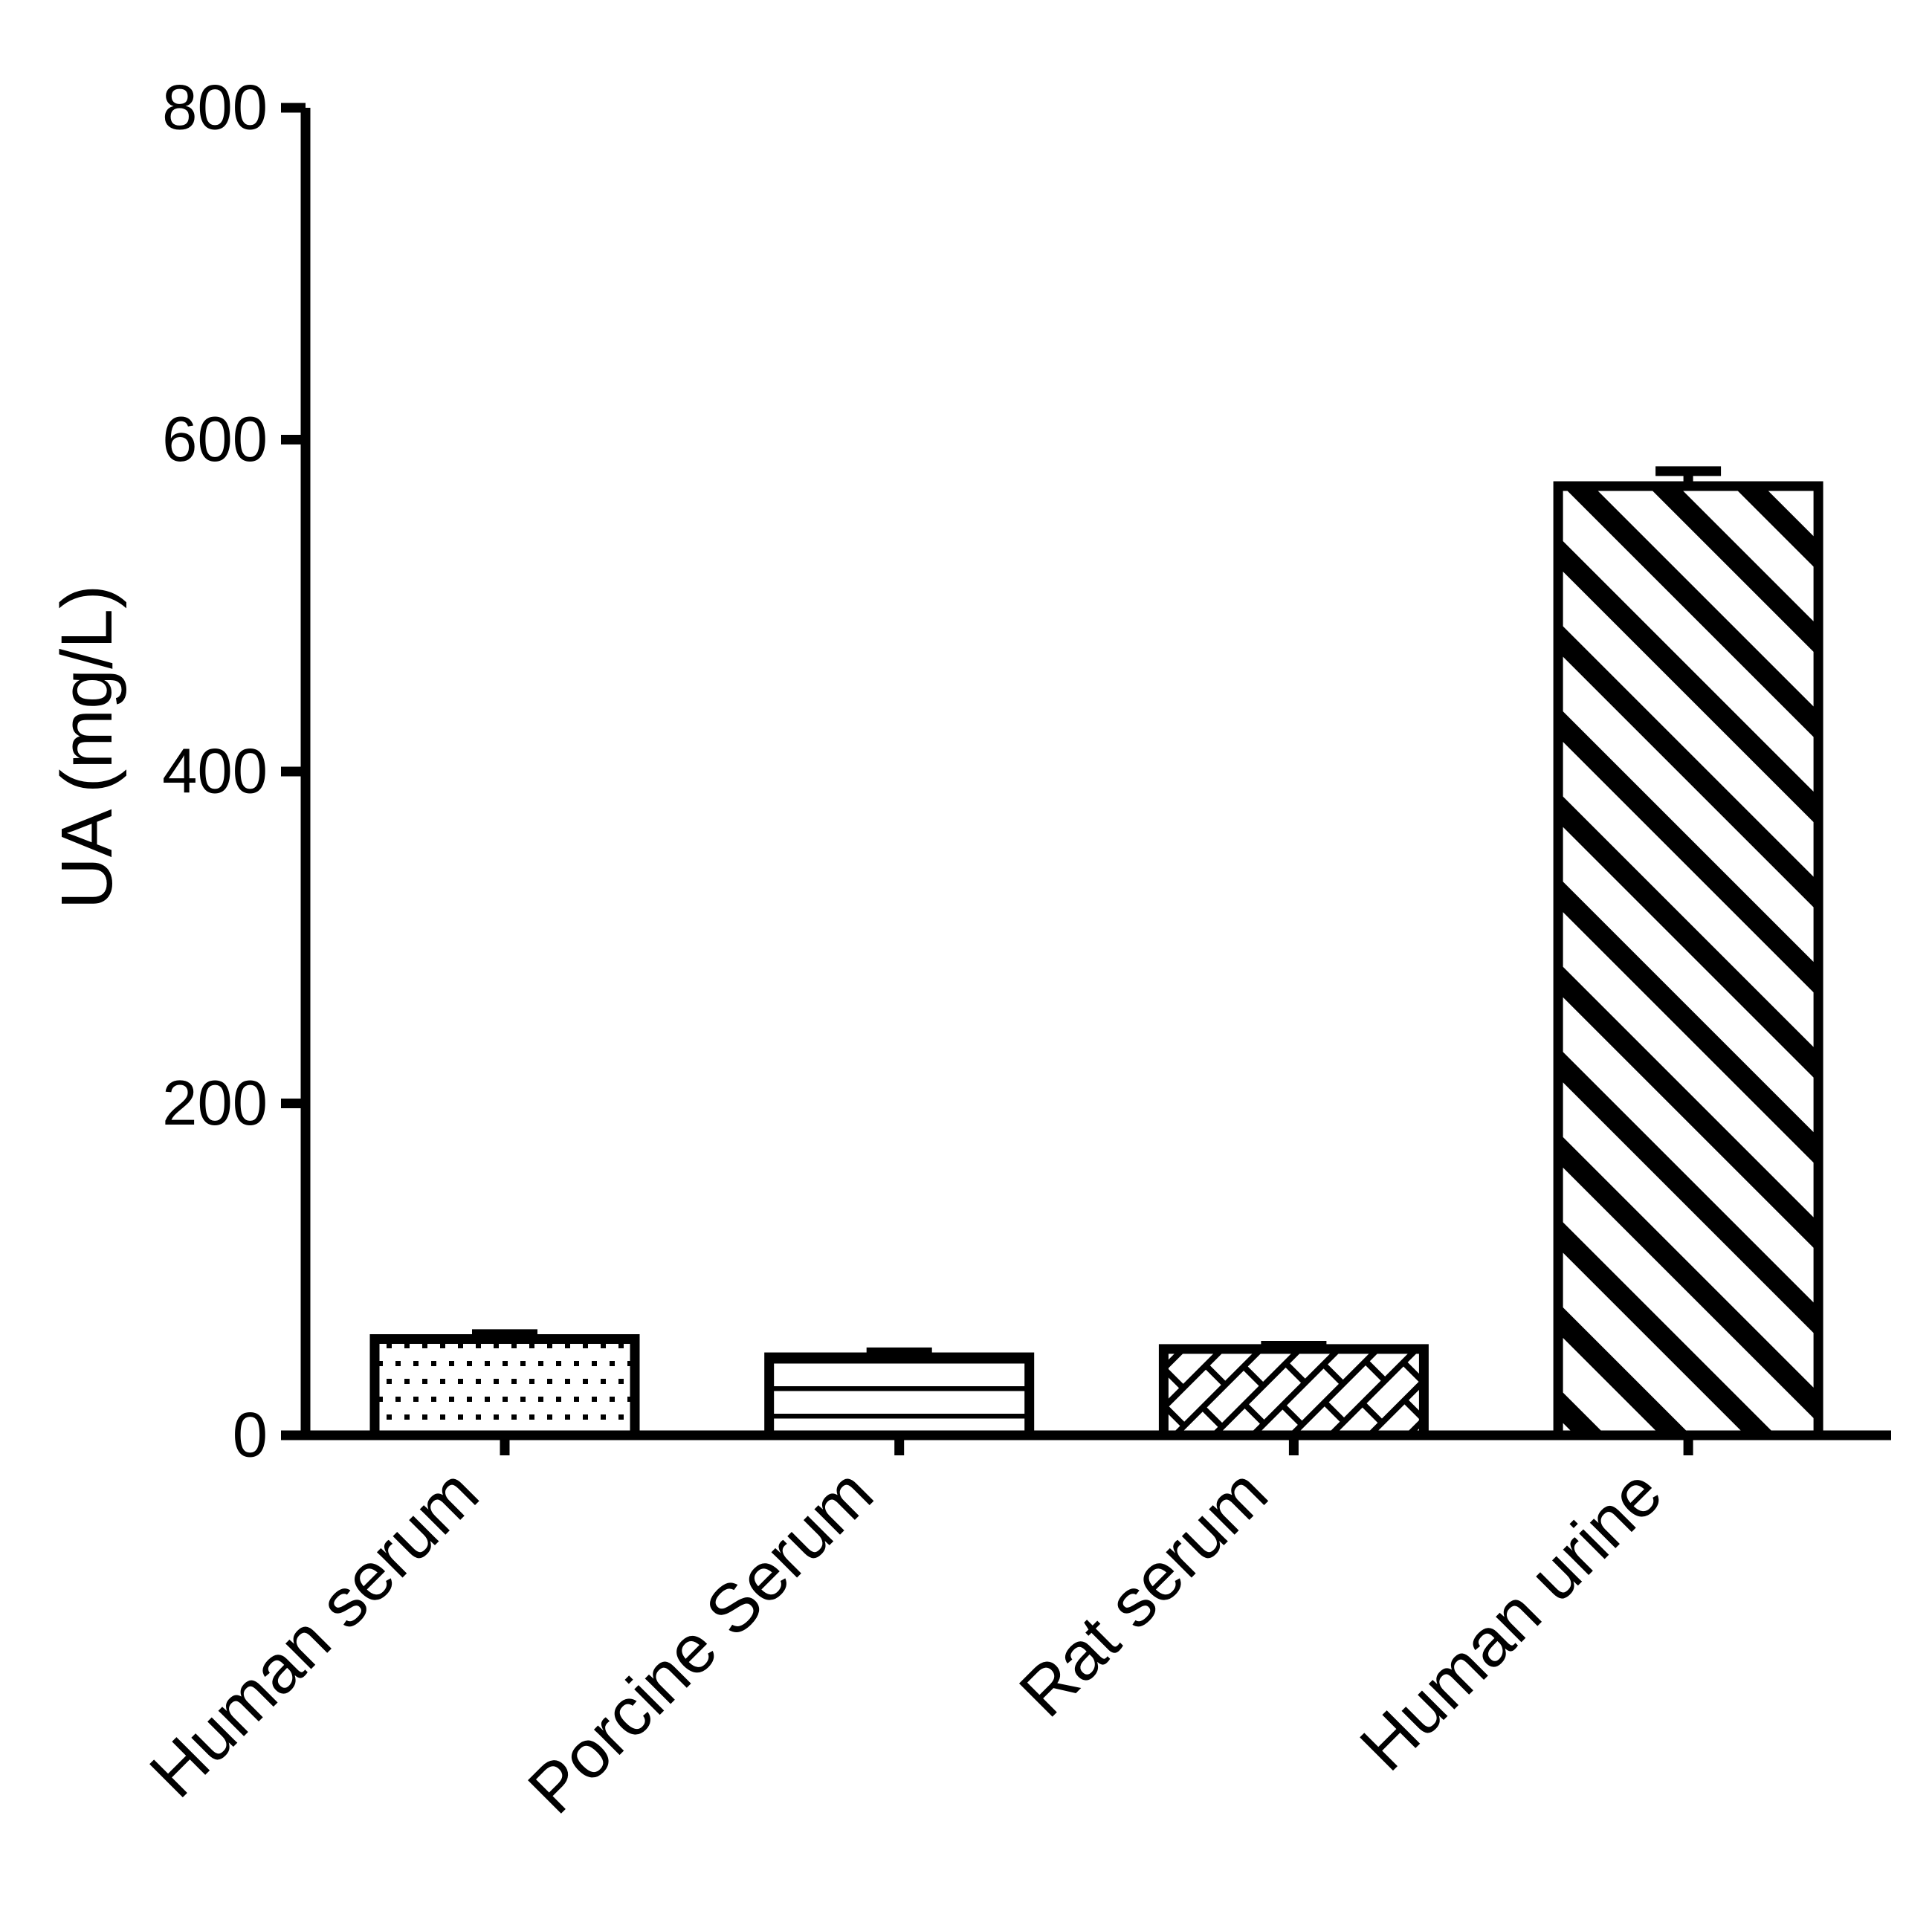  Describe the element at coordinates (251, 1435) in the screenshot. I see `y-tick-label-0: 0` at that location.